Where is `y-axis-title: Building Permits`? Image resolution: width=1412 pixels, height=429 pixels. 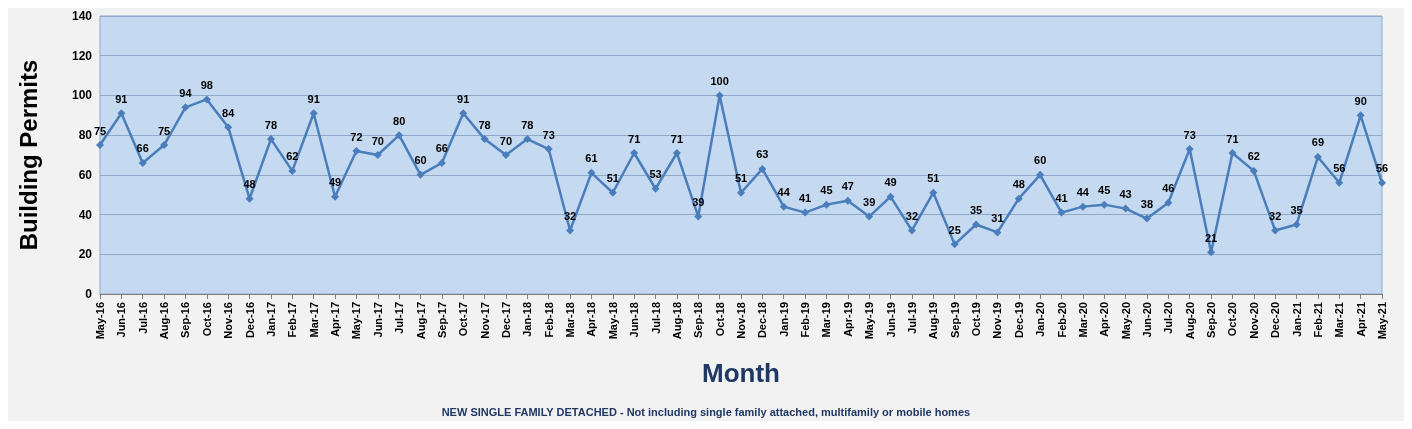
y-axis-title: Building Permits is located at coordinates (28, 155).